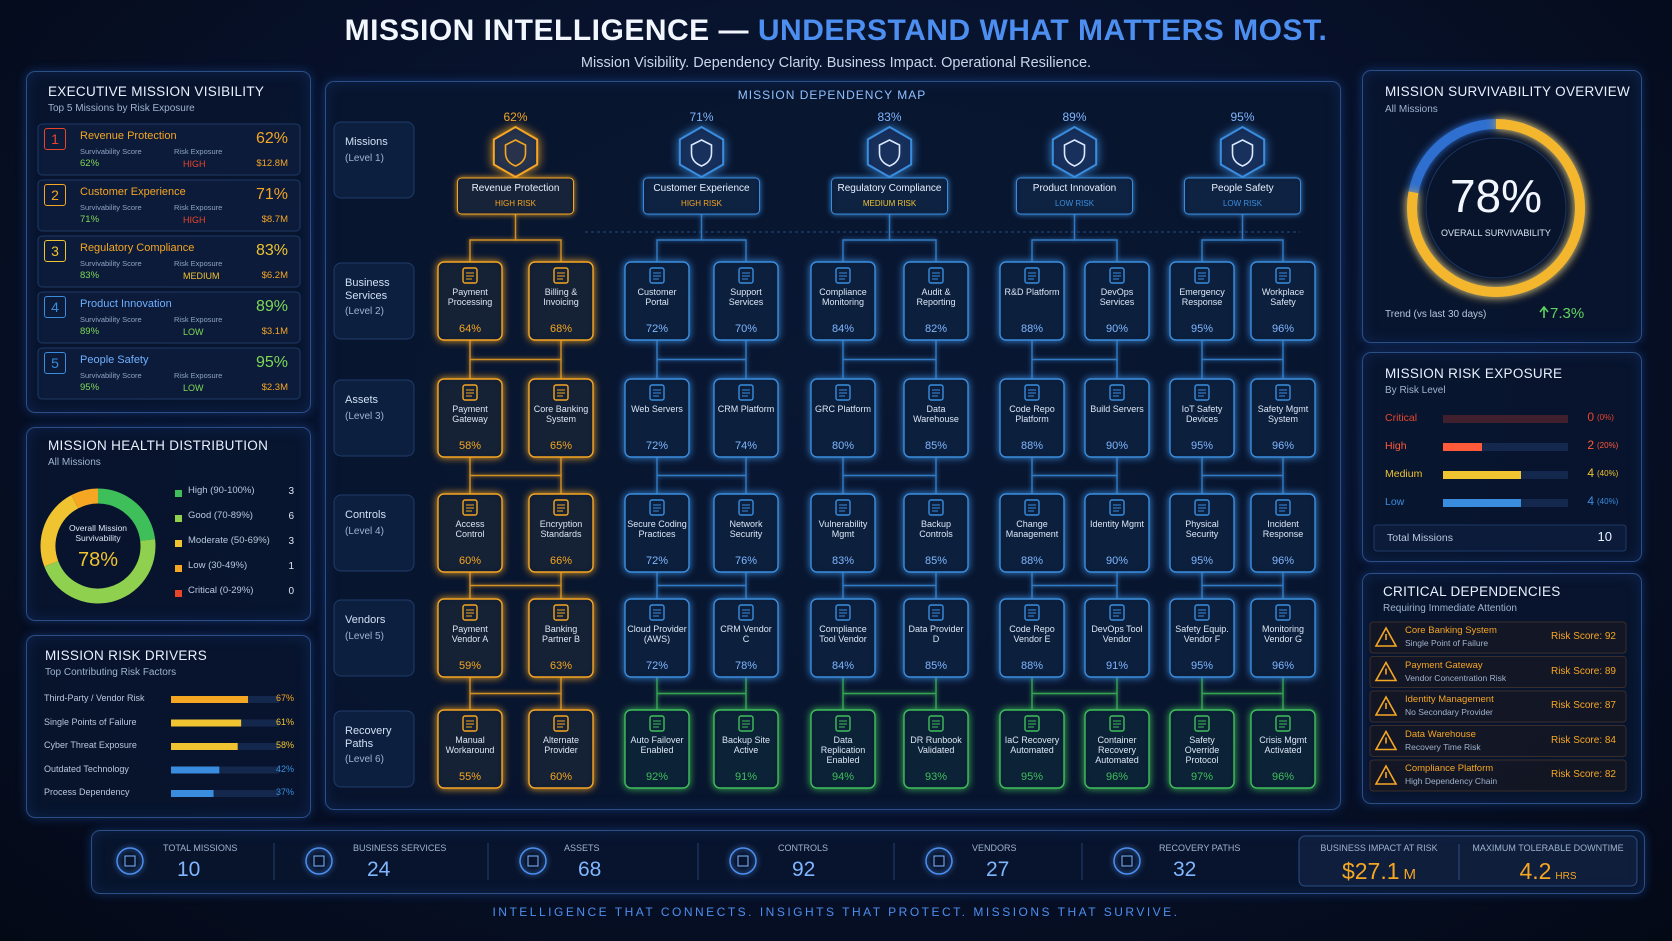 This screenshot has height=941, width=1672. I want to click on stat-value: 68, so click(590, 869).